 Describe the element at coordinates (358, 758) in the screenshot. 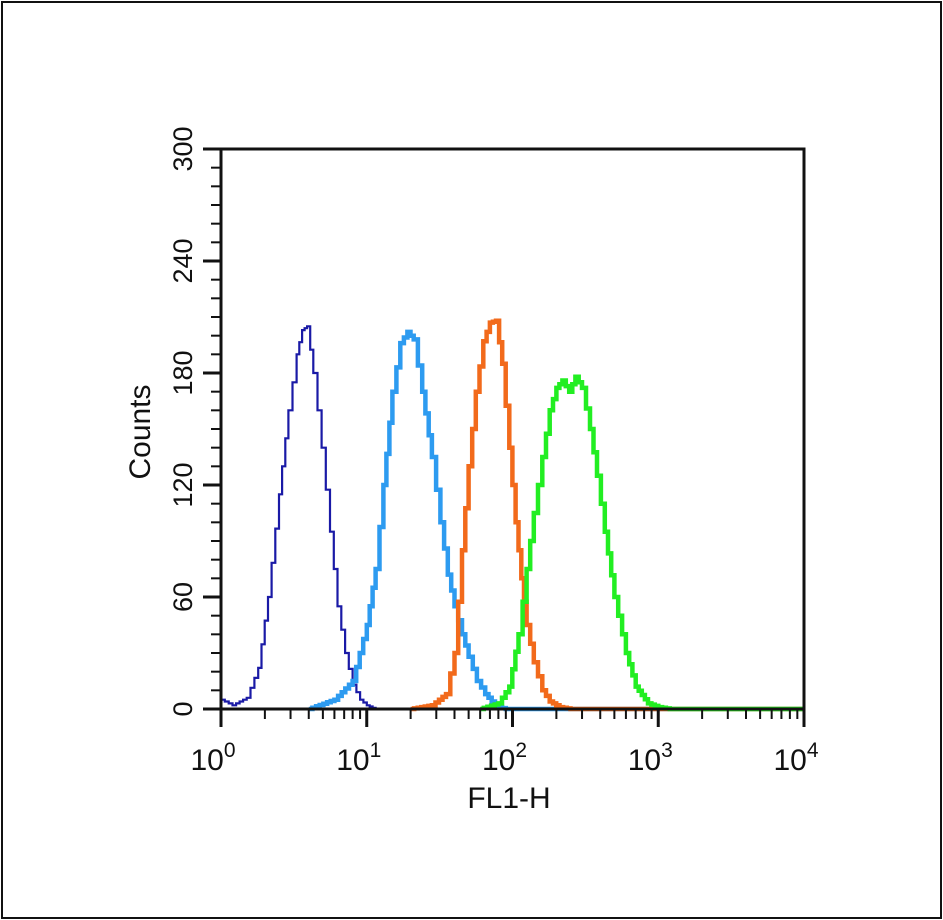

I see `x-tick-label: 10¹` at that location.